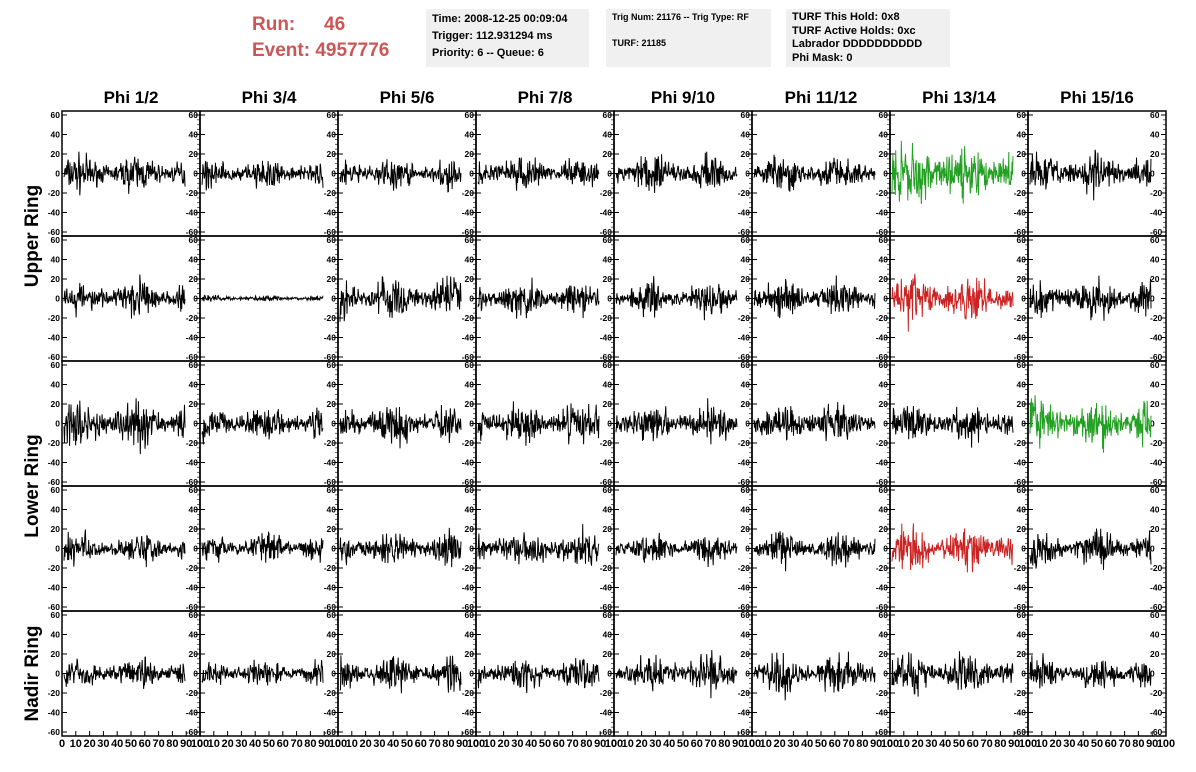 This screenshot has width=1196, height=772. I want to click on waveform-trace-r2-c1, so click(262, 426).